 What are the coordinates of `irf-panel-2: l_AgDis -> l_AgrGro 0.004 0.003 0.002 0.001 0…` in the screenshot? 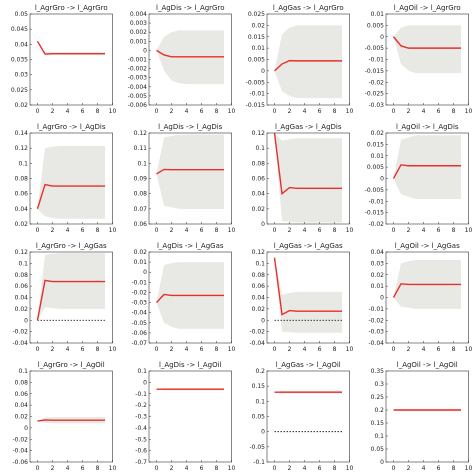 It's located at (181, 59).